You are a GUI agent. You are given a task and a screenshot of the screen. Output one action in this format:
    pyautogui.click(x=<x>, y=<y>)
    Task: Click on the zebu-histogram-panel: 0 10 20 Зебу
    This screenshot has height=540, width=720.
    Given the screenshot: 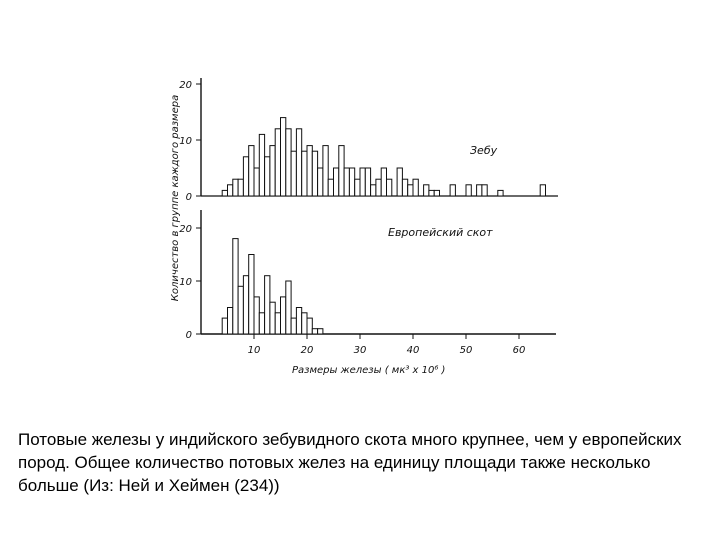 What is the action you would take?
    pyautogui.click(x=368, y=140)
    